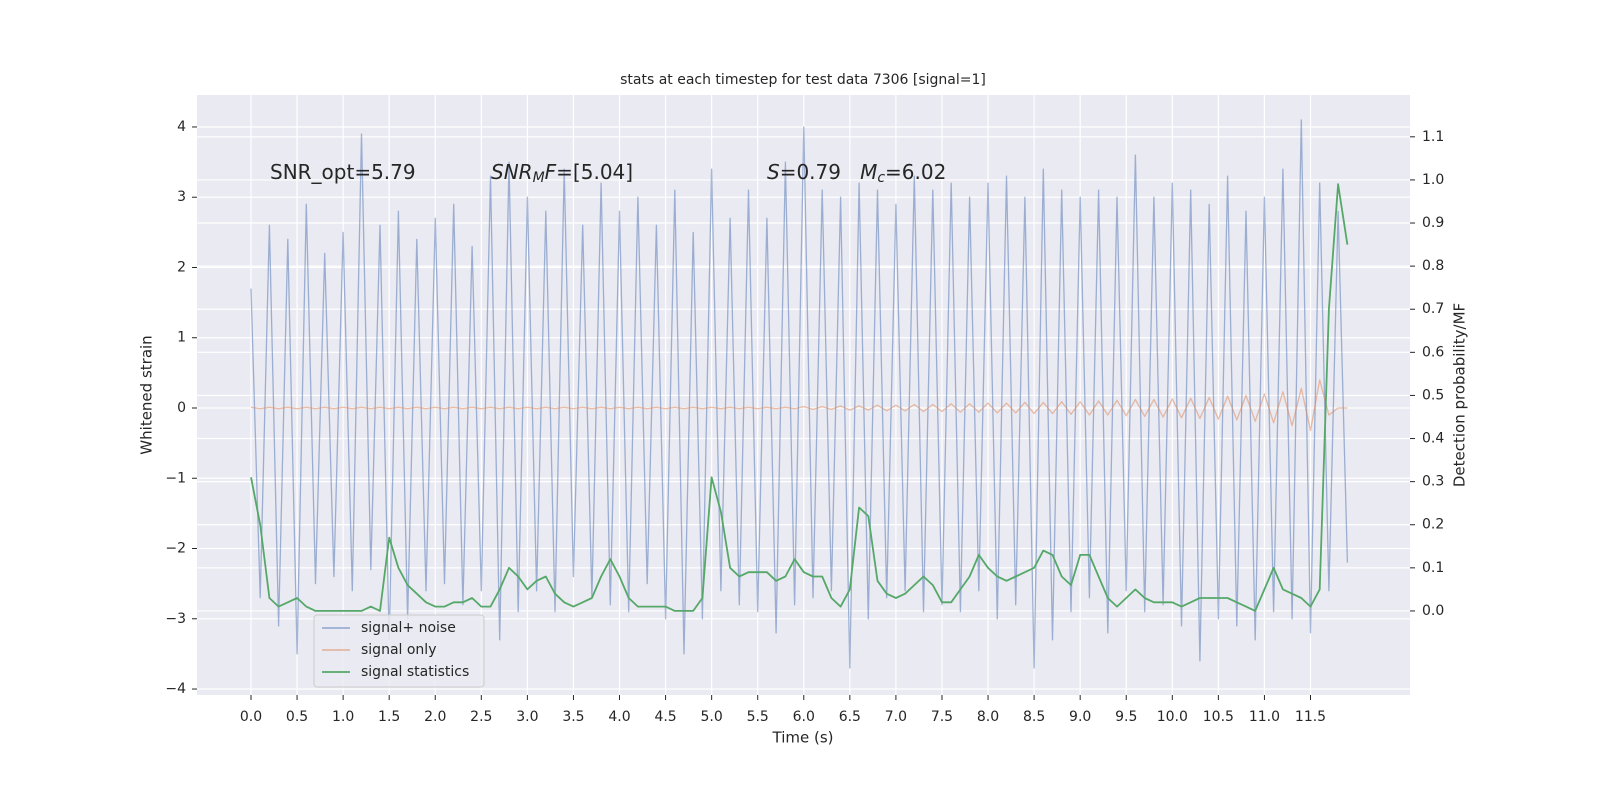  Describe the element at coordinates (415, 672) in the screenshot. I see `legend-label: signal statistics` at that location.